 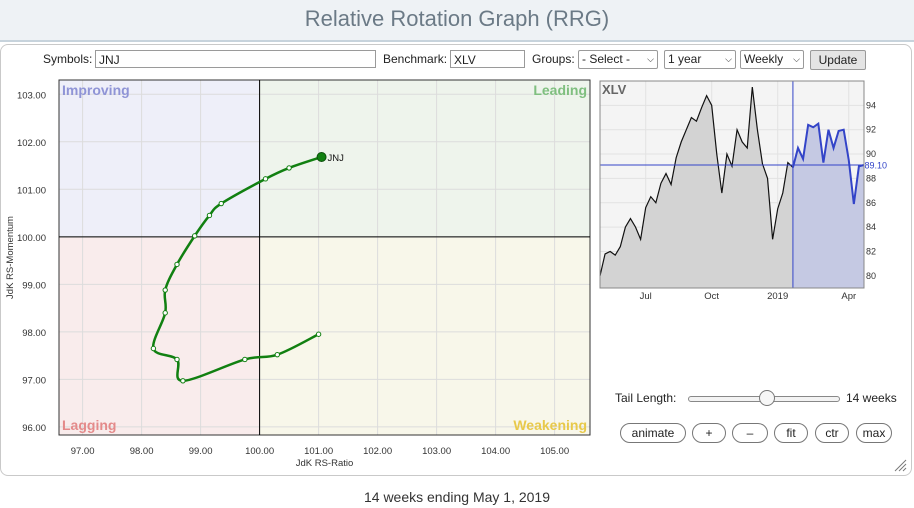 I want to click on period-select: 1 year ⌵, so click(x=700, y=59).